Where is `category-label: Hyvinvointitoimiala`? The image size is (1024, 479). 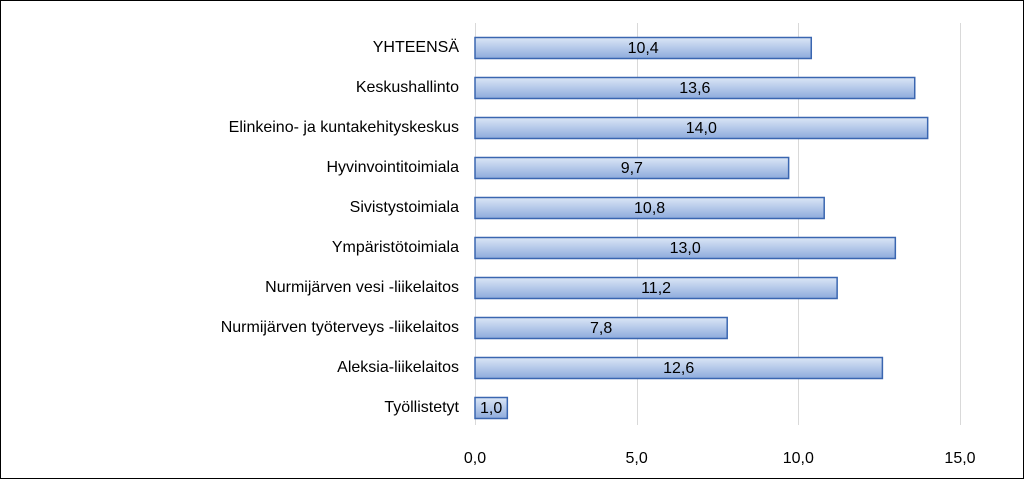 category-label: Hyvinvointitoimiala is located at coordinates (393, 167).